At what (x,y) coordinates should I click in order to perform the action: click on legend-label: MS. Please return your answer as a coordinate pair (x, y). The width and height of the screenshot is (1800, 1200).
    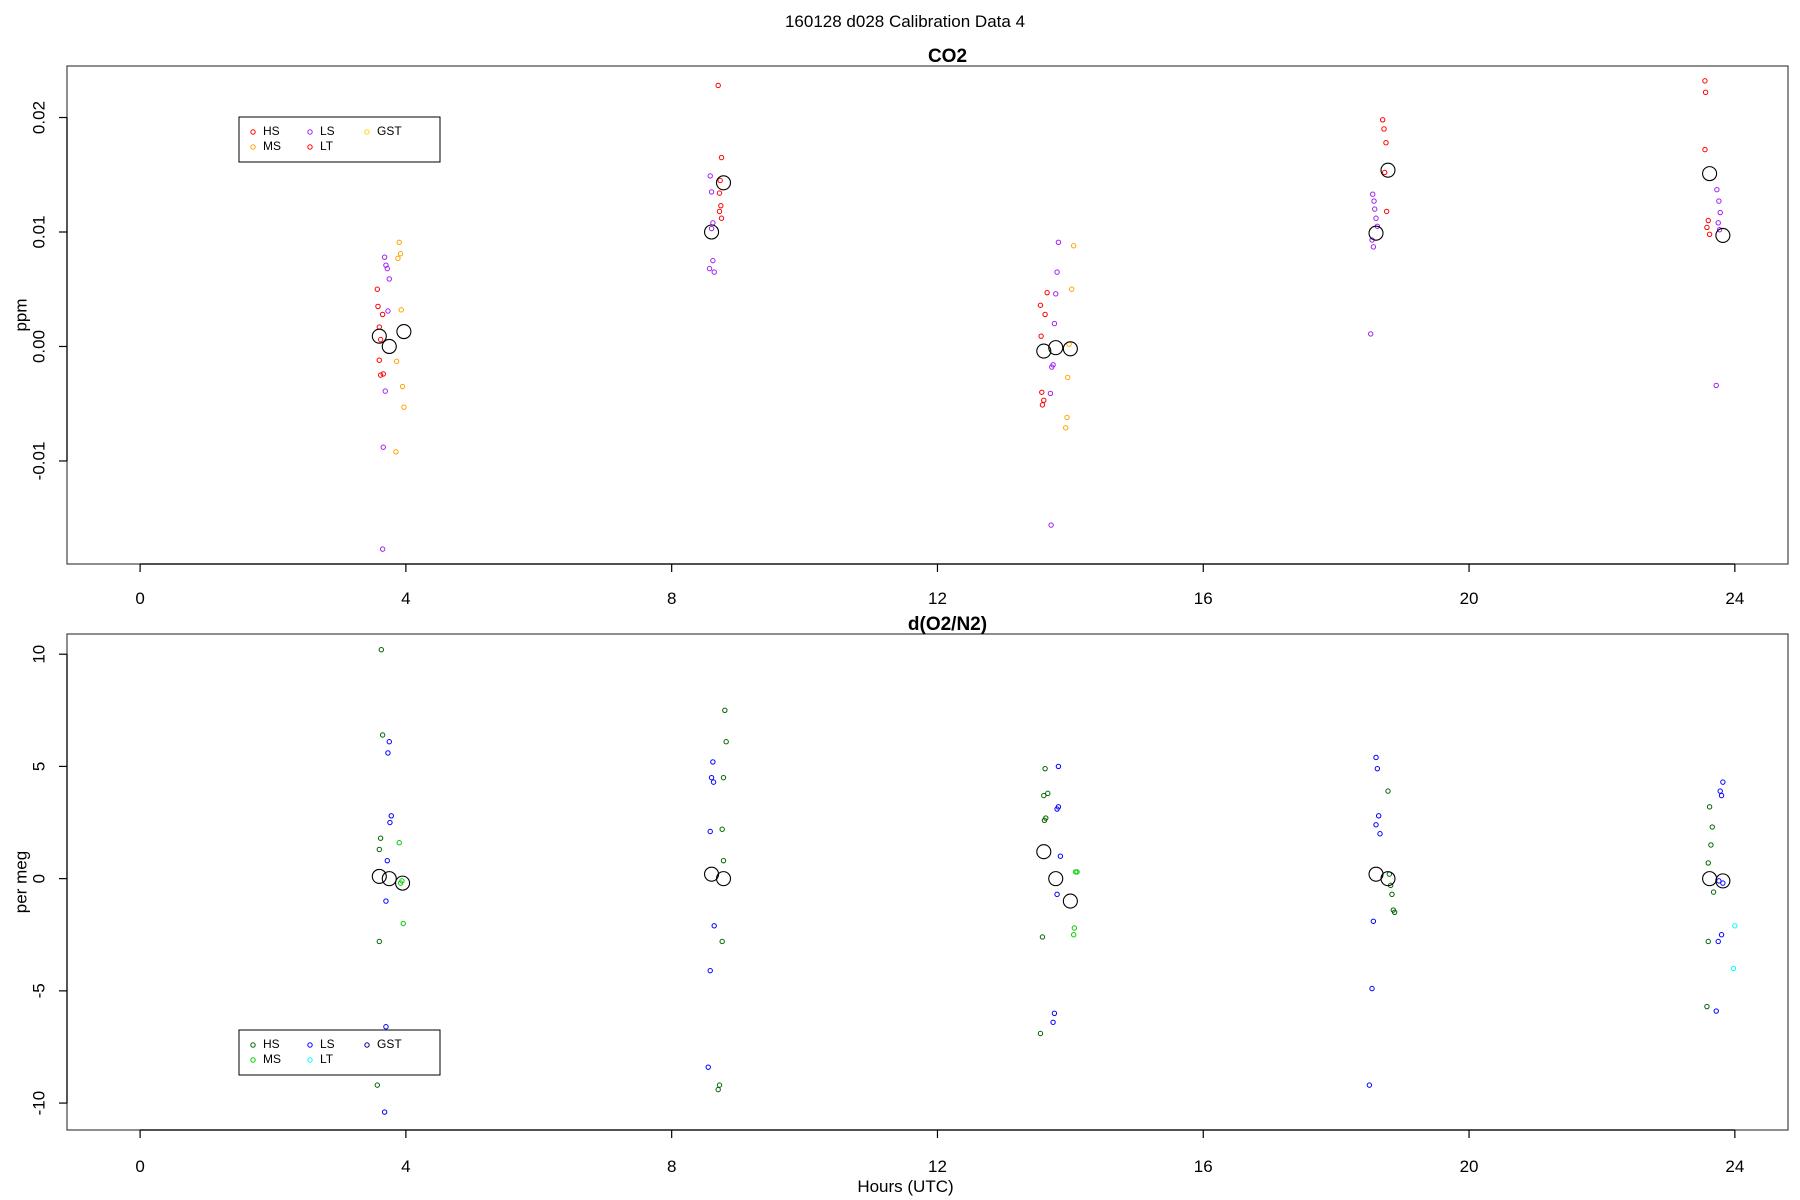
    Looking at the image, I should click on (272, 146).